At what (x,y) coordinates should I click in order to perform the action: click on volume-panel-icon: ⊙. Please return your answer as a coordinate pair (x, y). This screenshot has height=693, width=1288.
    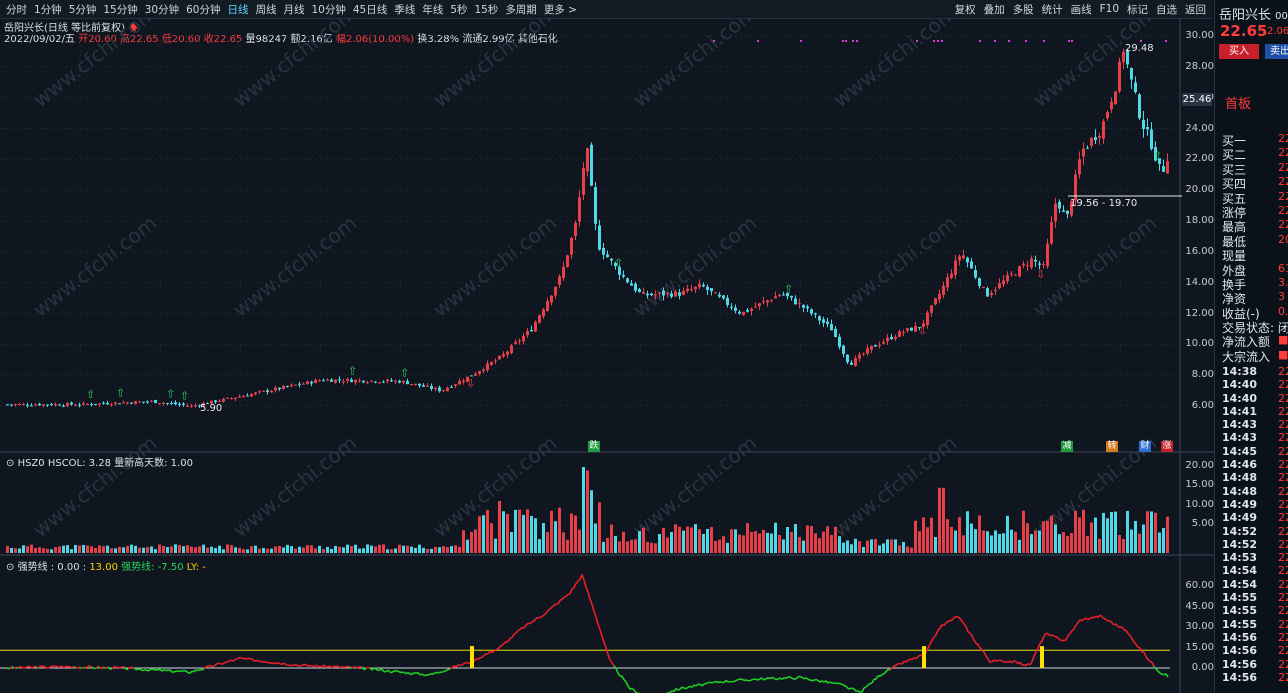
    Looking at the image, I should click on (10, 463).